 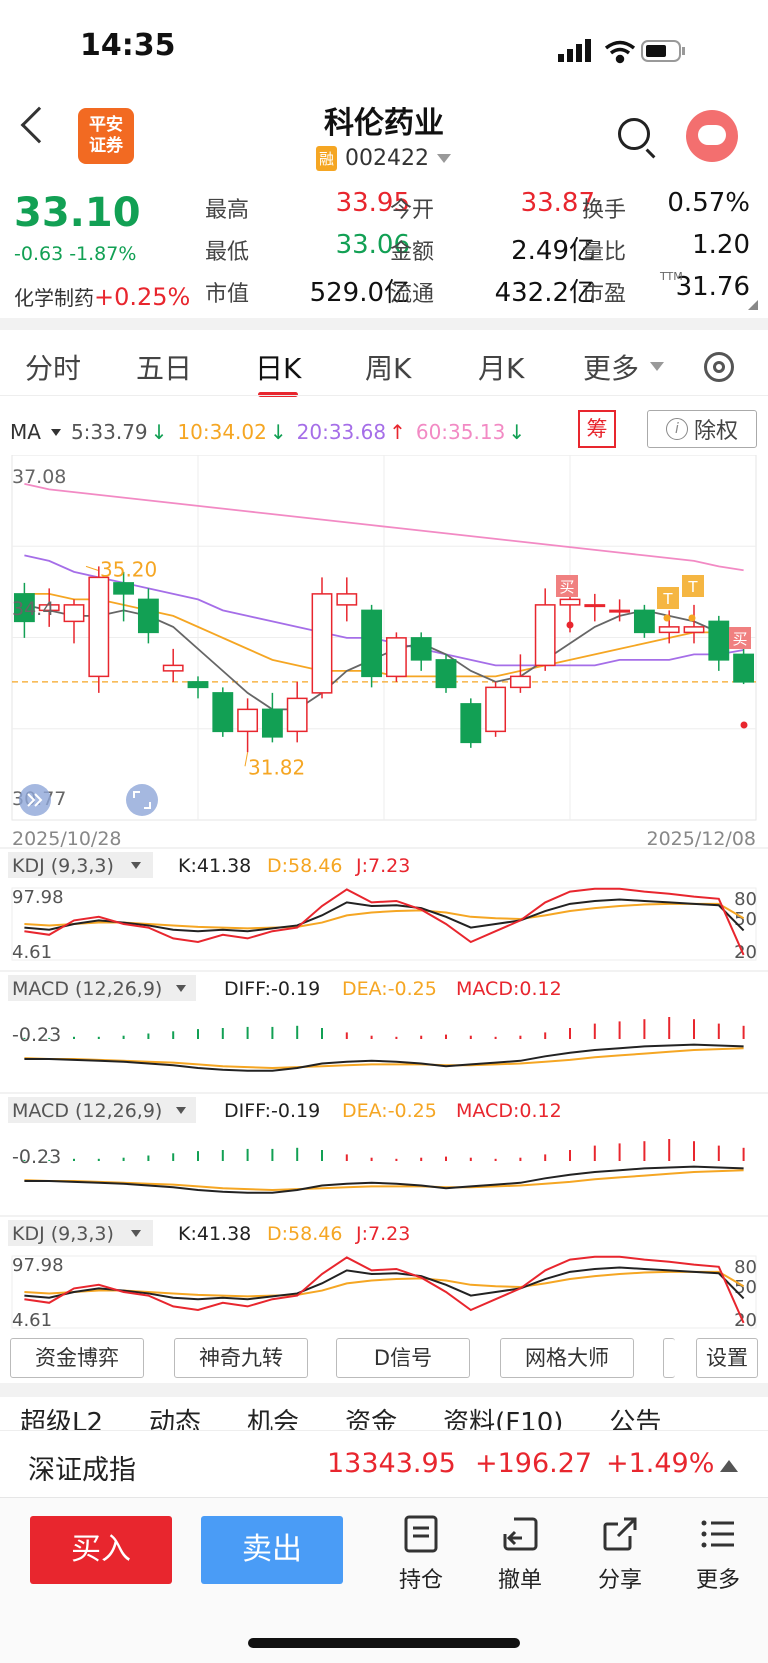 I want to click on tab-4: 月K, so click(x=501, y=368).